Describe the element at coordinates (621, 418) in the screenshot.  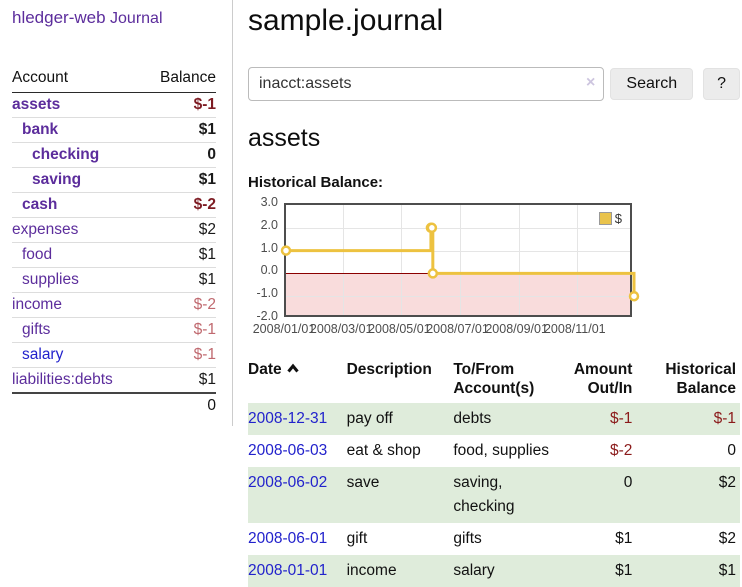
I see `register-amount-cell: $-1` at that location.